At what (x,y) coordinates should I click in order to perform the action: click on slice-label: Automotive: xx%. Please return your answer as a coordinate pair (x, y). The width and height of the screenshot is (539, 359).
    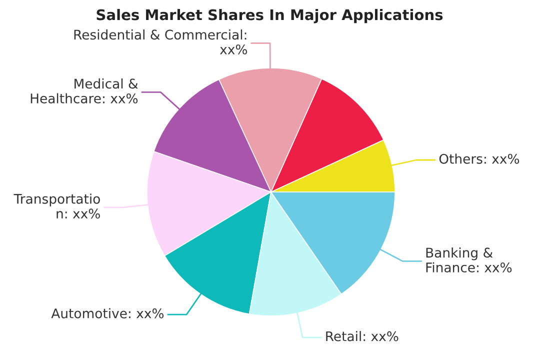
    Looking at the image, I should click on (107, 313).